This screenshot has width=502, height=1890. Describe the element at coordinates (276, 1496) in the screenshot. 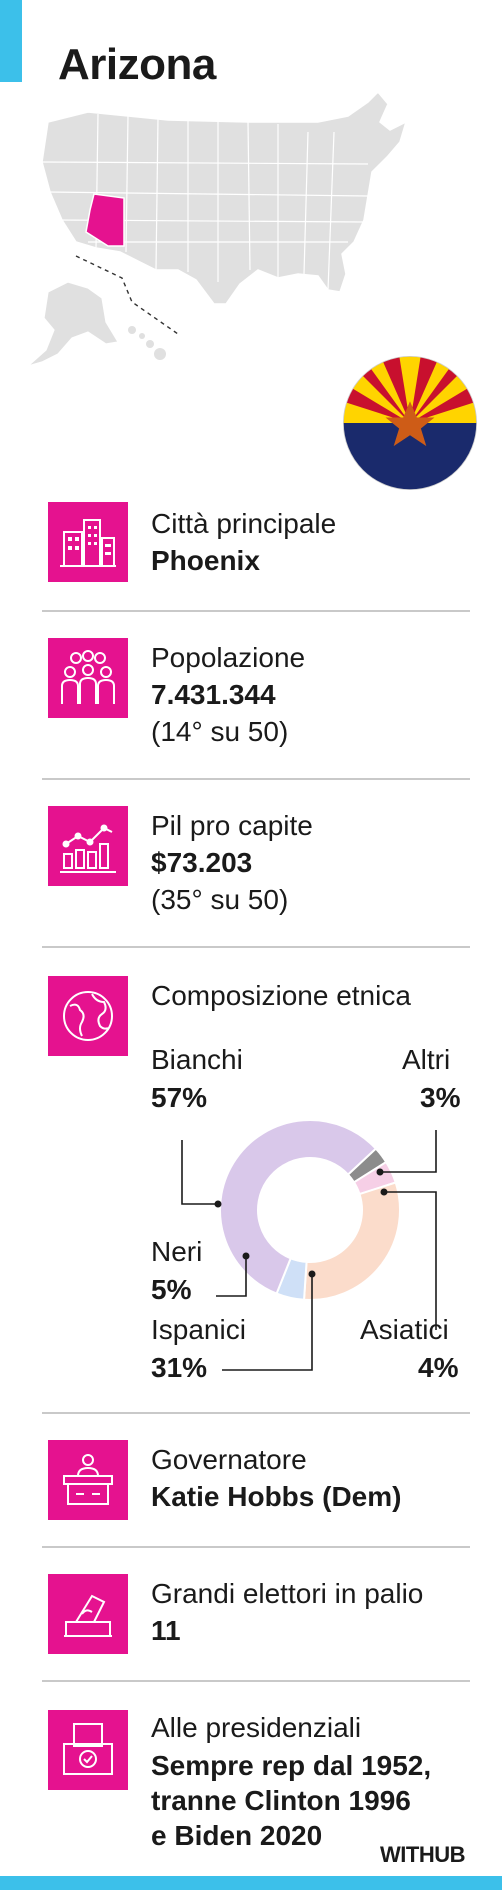

I see `governor-value: Katie Hobbs (Dem)` at that location.